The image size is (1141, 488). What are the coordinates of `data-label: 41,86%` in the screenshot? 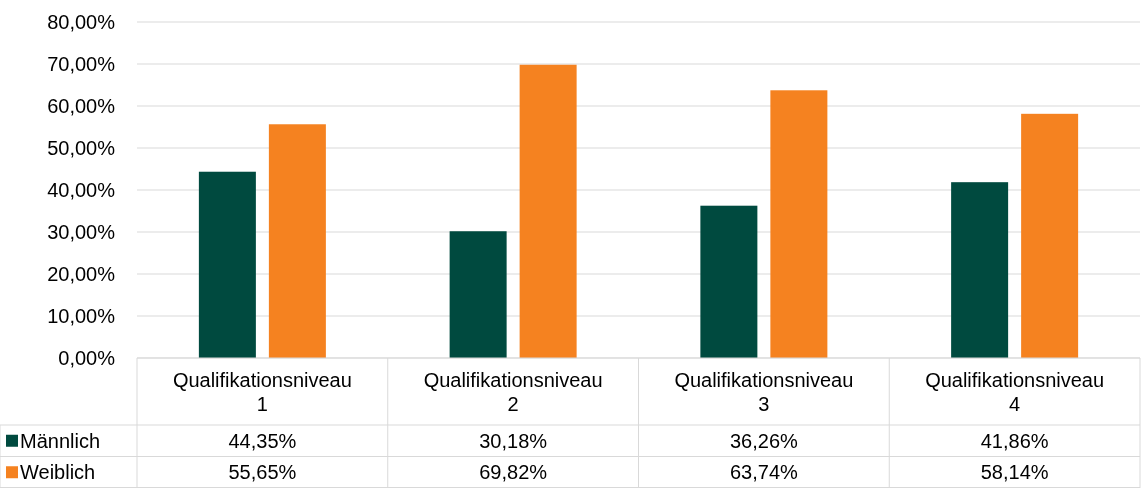 It's located at (1014, 440).